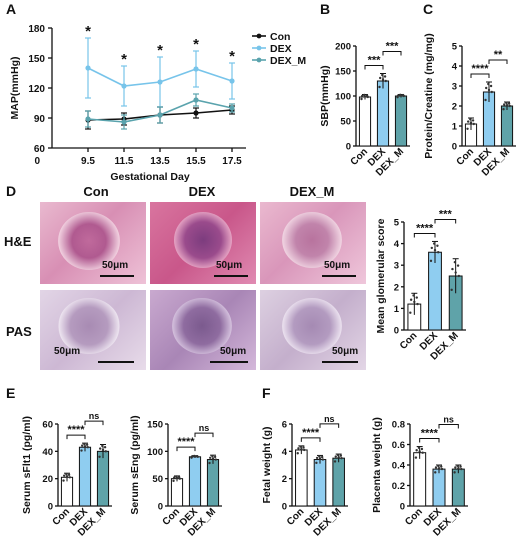 The image size is (522, 550). What do you see at coordinates (36, 89) in the screenshot?
I see `y-tick-label: 120` at bounding box center [36, 89].